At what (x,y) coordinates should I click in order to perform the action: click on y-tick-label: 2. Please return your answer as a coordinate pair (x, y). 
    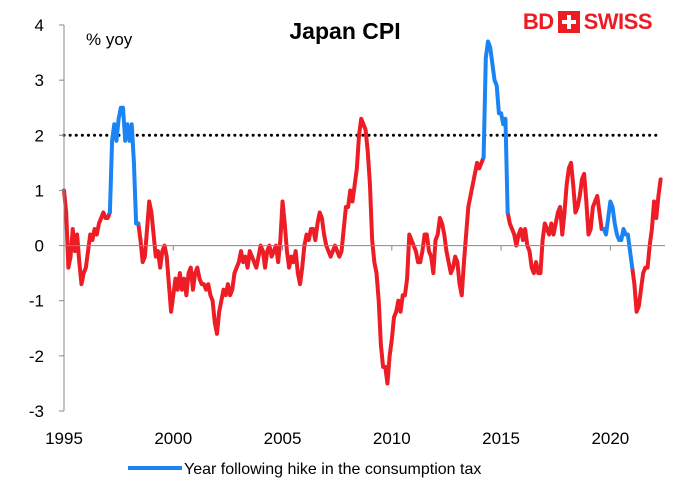
    Looking at the image, I should click on (39, 135).